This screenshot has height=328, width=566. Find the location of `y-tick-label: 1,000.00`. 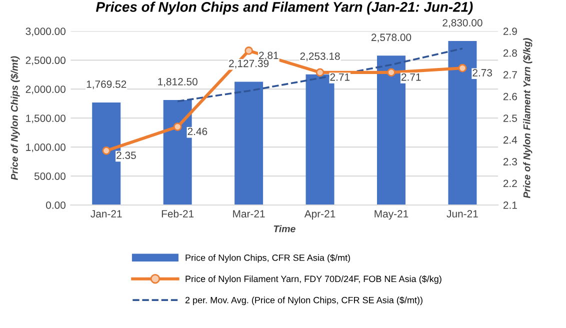

y-tick-label: 1,000.00 is located at coordinates (46, 148).